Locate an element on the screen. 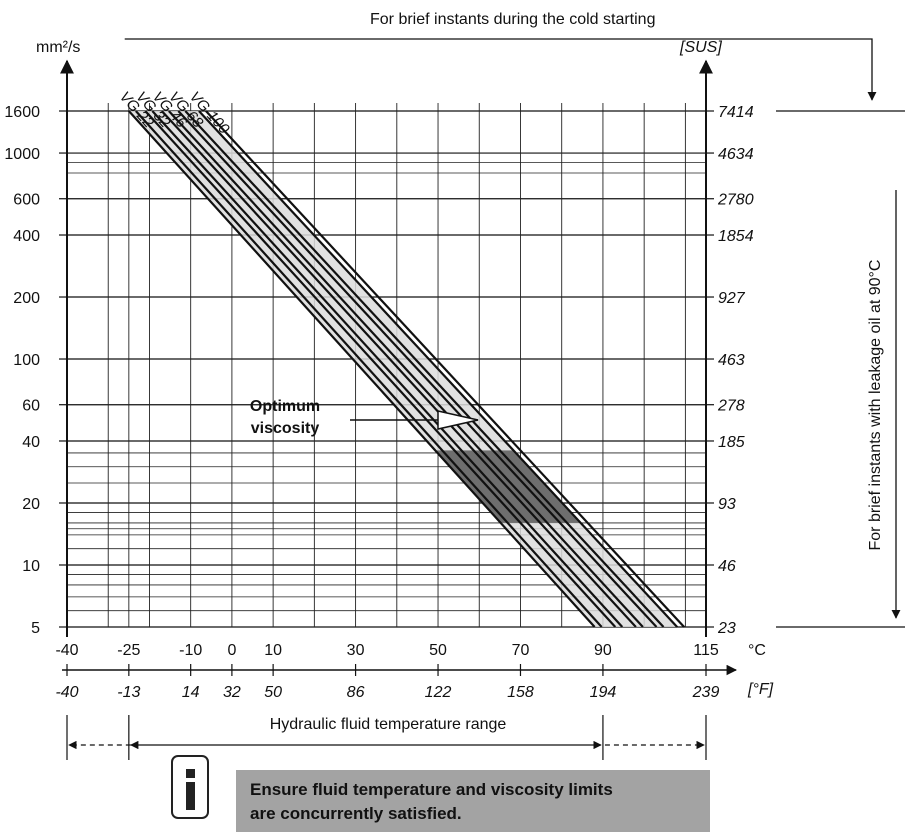 The height and width of the screenshot is (840, 908). y-tick-label-right: 23 is located at coordinates (726, 628).